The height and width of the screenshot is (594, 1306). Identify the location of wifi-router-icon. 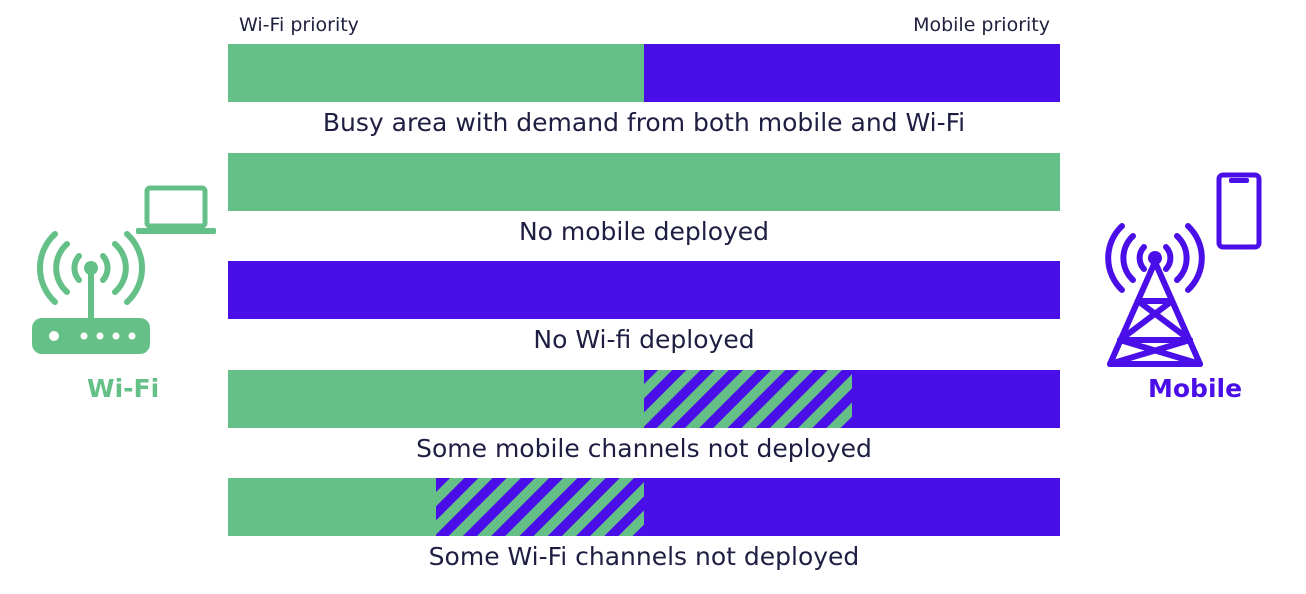
(91, 292).